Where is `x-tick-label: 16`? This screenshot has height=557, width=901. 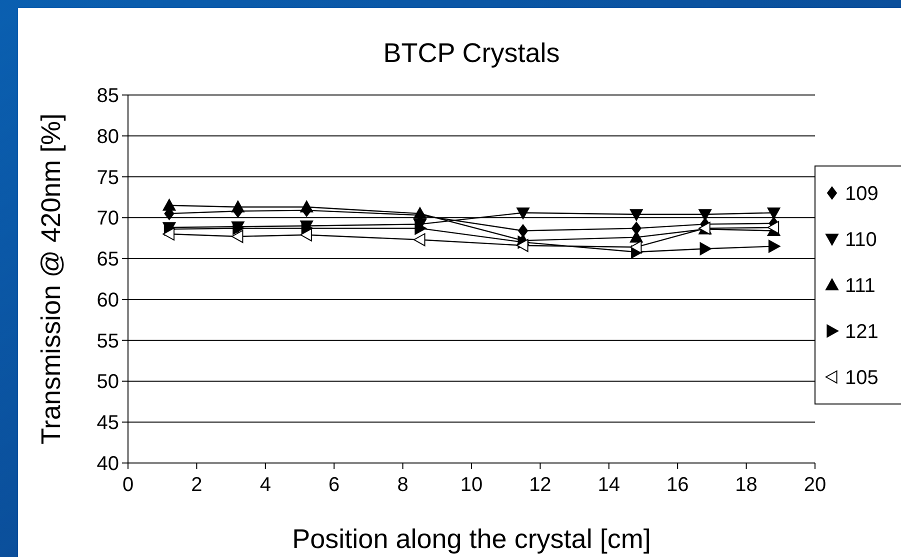
x-tick-label: 16 is located at coordinates (677, 485).